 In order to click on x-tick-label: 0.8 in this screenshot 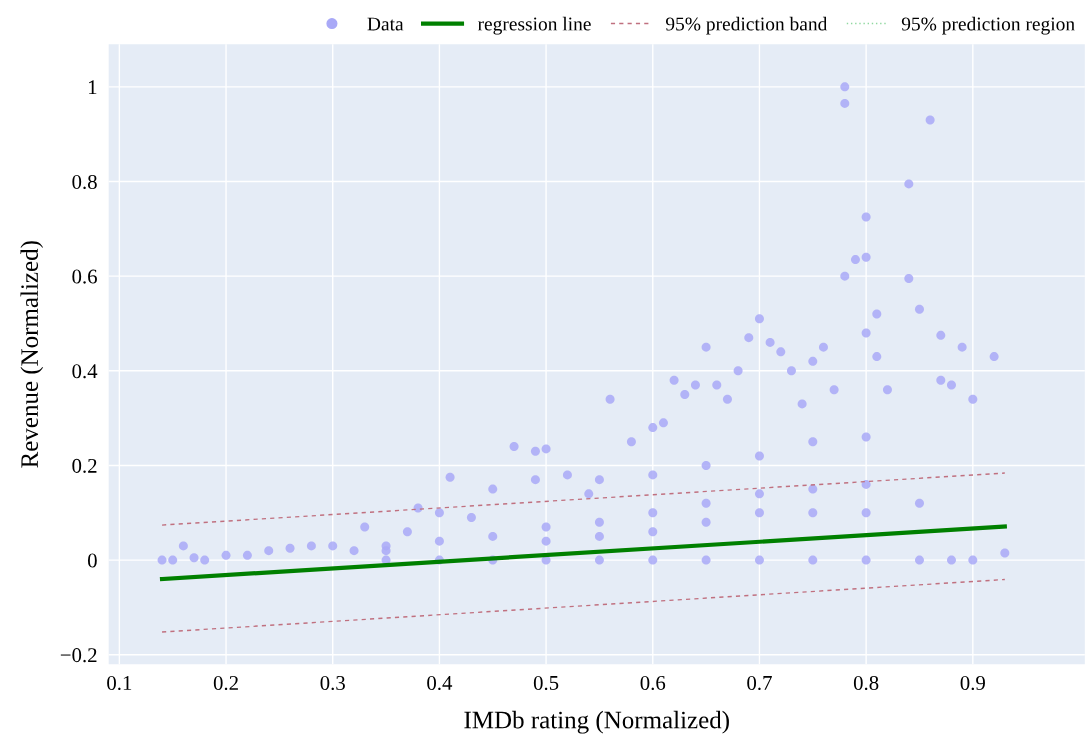, I will do `click(866, 683)`.